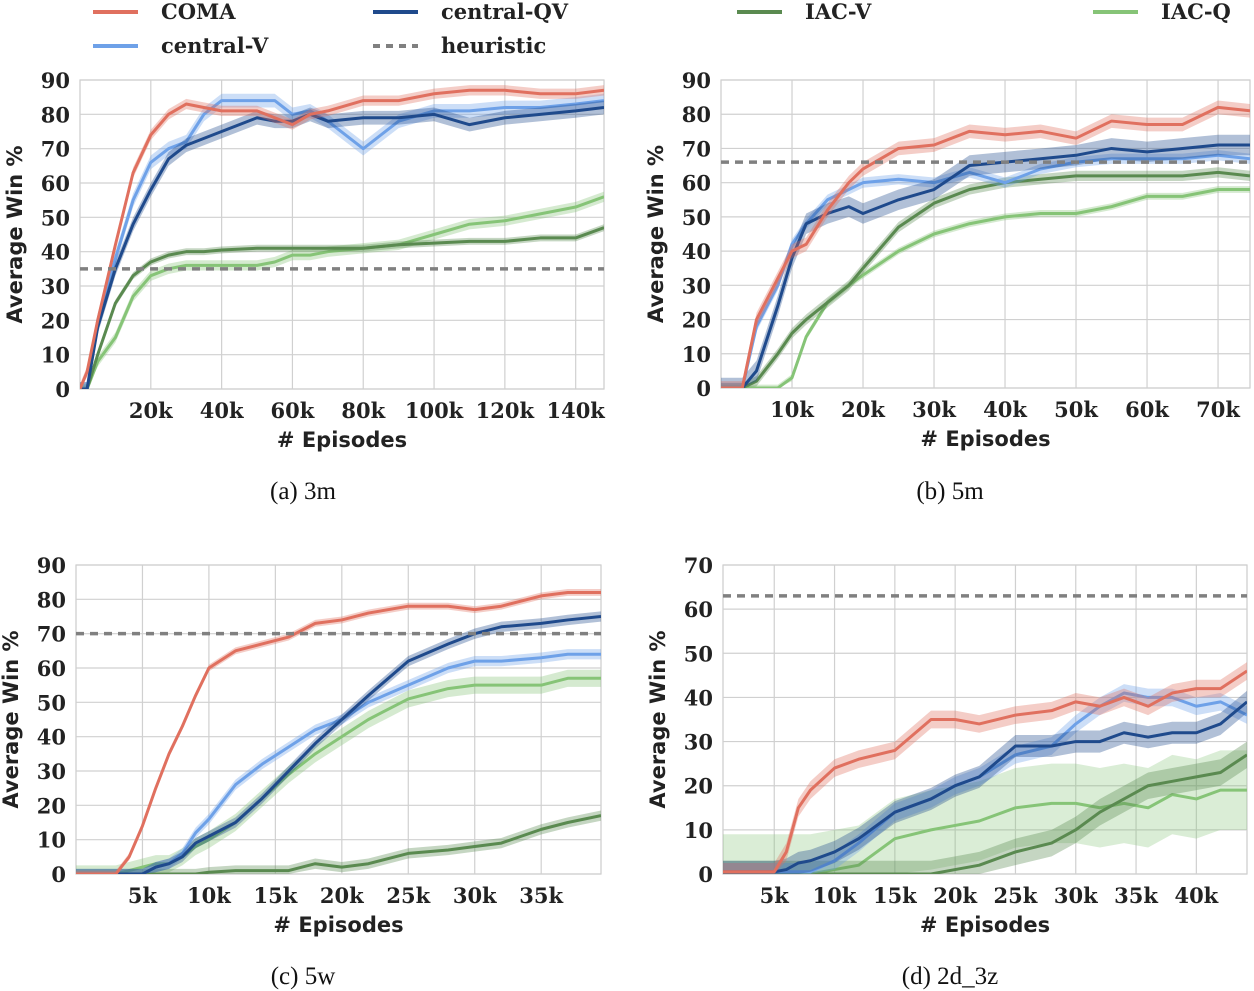  I want to click on legend-entry-central-v: central-V, so click(181, 45).